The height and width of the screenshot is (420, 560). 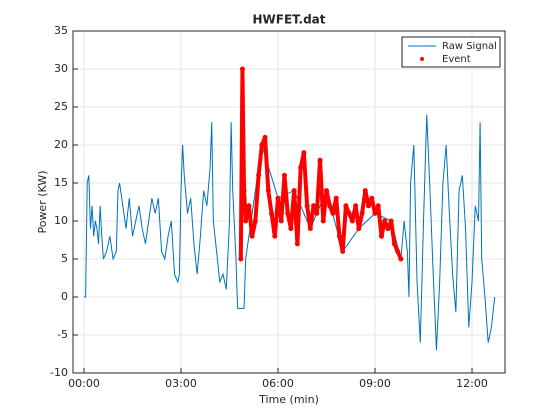 I want to click on x-tick-label: 03:00, so click(x=181, y=383).